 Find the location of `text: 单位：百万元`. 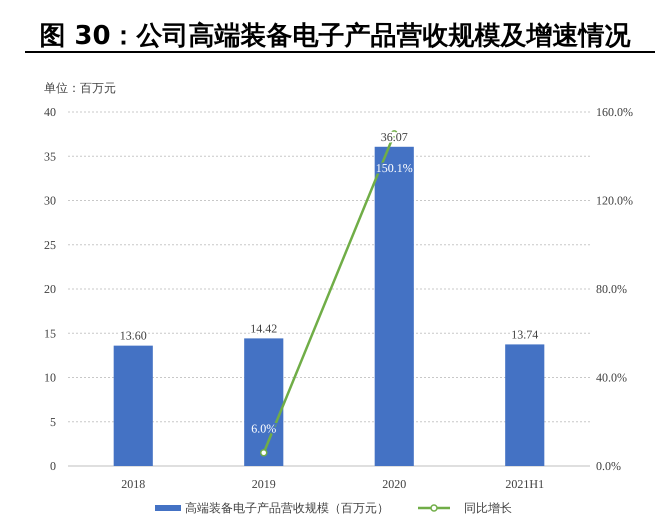

text: 单位：百万元 is located at coordinates (80, 88).